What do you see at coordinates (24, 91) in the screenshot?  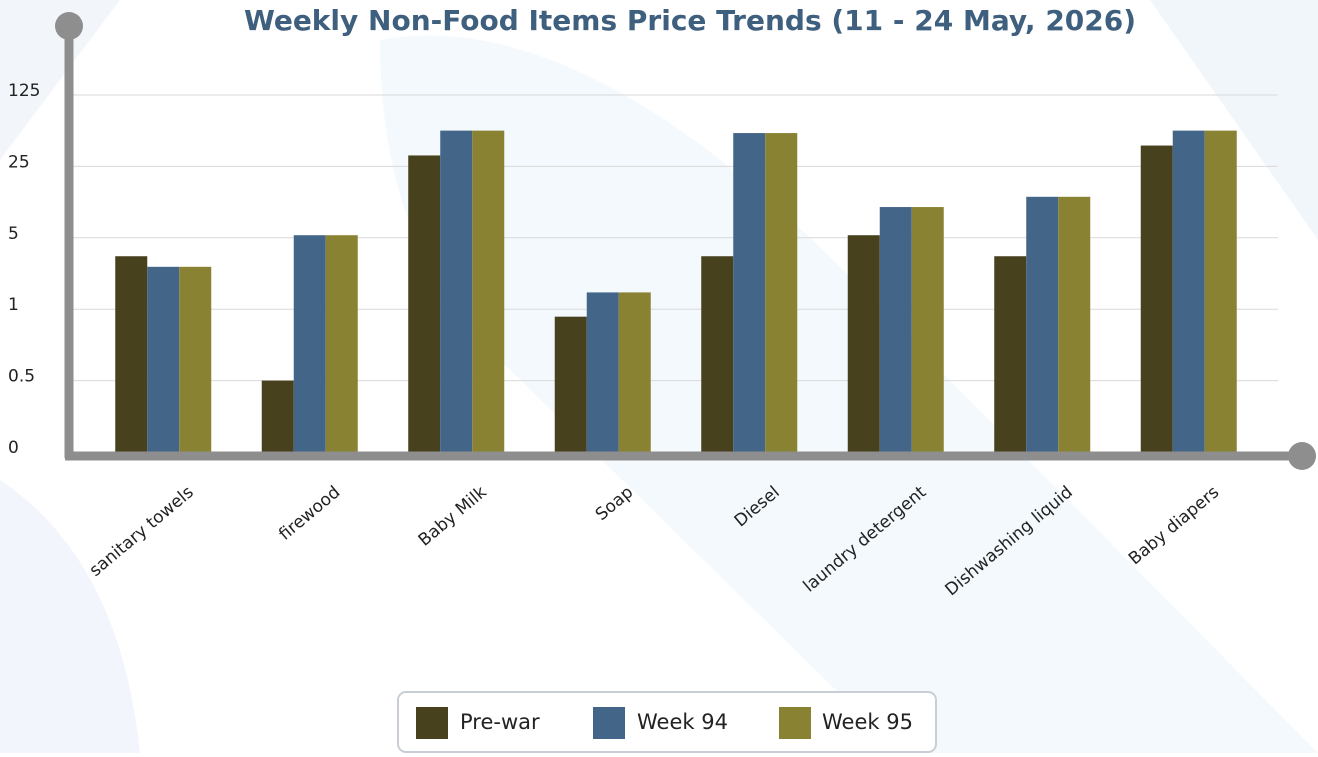 I see `y-tick-label: 125` at bounding box center [24, 91].